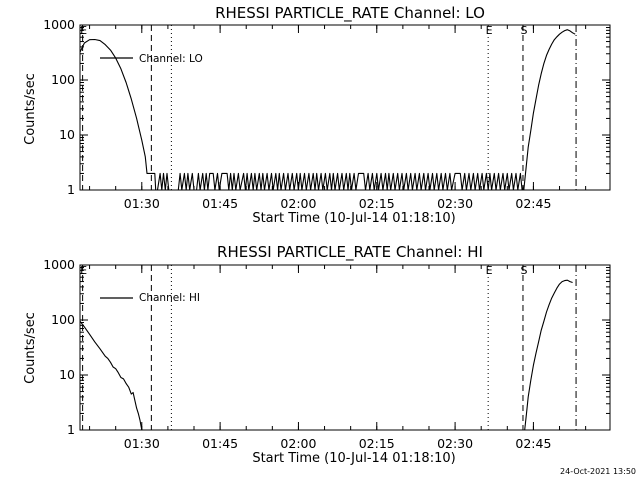  I want to click on chart-title: RHESSI PARTICLE_RATE Channel: HI, so click(350, 252).